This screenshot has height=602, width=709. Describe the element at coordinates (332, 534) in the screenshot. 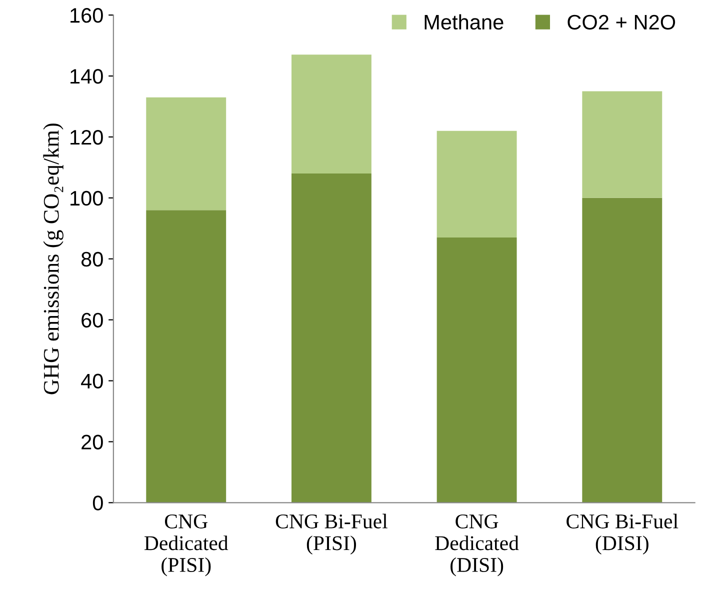

I see `x-tick-label: CNG Bi-Fuel (PISI)` at that location.